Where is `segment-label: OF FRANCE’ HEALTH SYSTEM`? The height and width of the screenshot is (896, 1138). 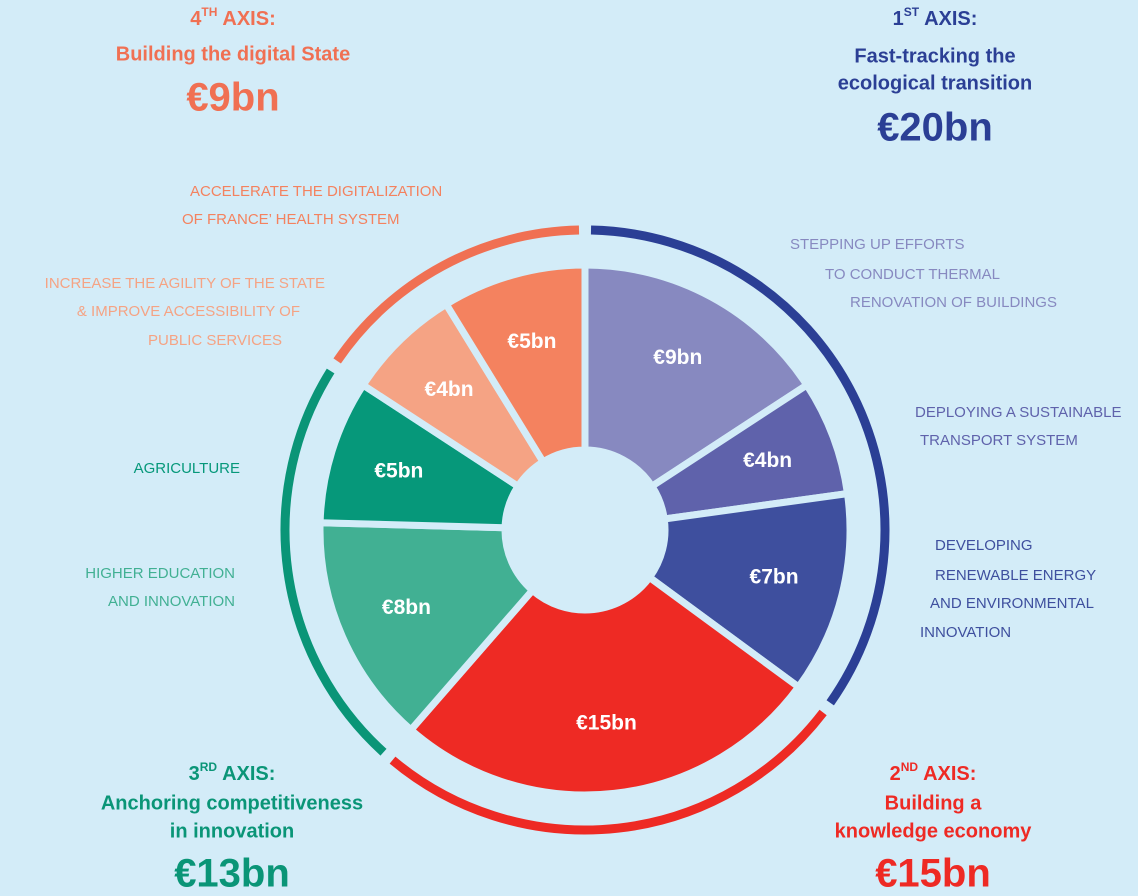 segment-label: OF FRANCE’ HEALTH SYSTEM is located at coordinates (291, 219).